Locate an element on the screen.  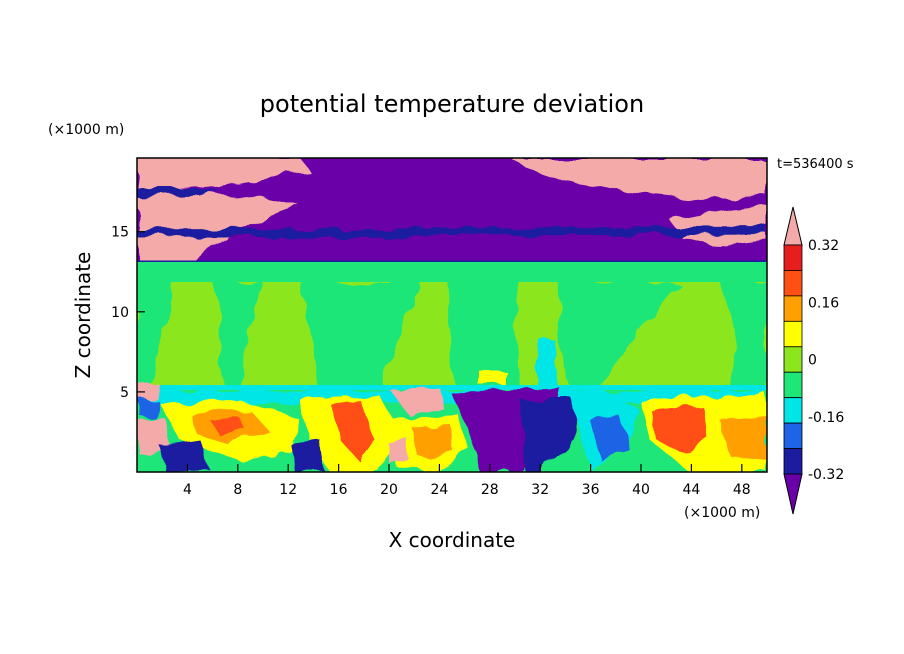
pink-patch-left is located at coordinates (218, 227).